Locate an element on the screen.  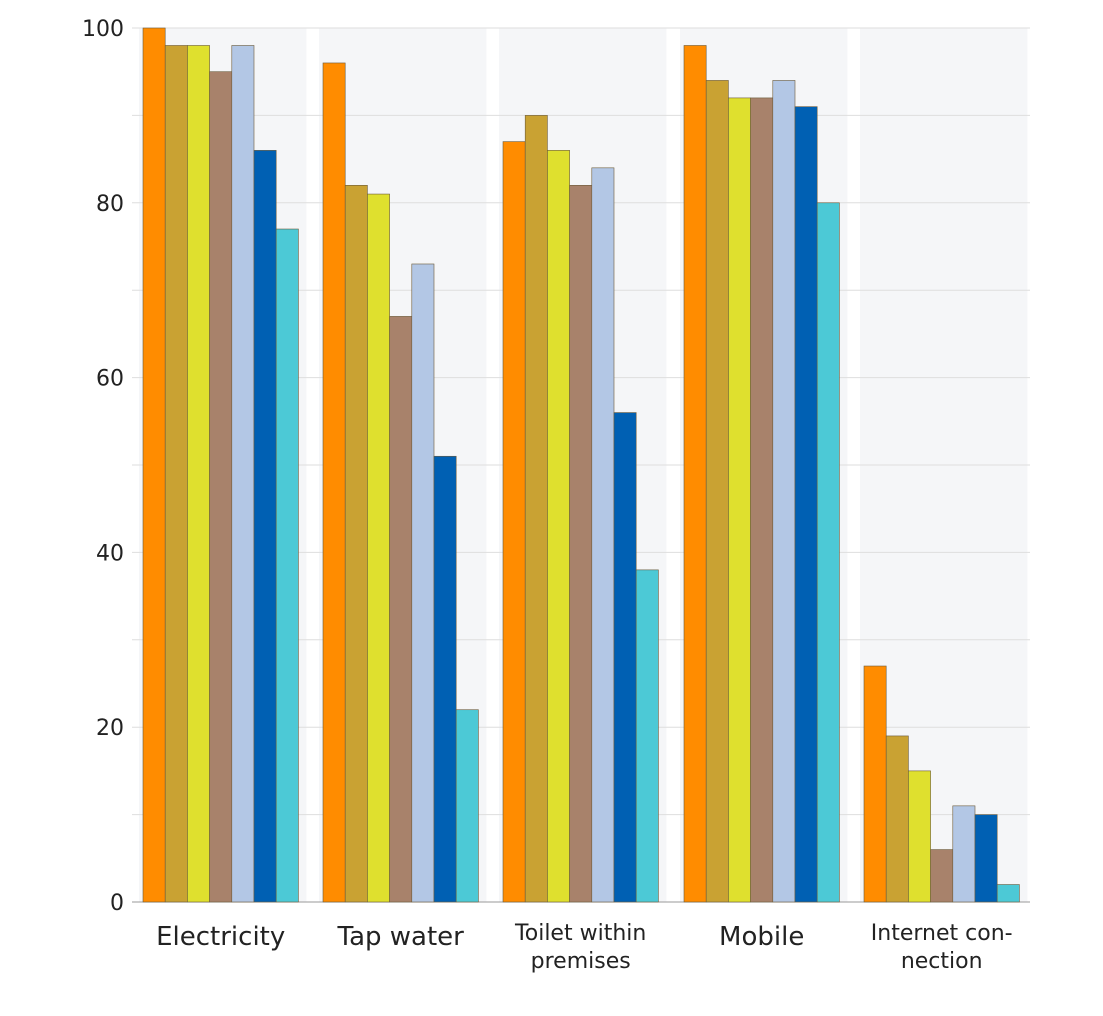
y-tick-label: 20 is located at coordinates (110, 728).